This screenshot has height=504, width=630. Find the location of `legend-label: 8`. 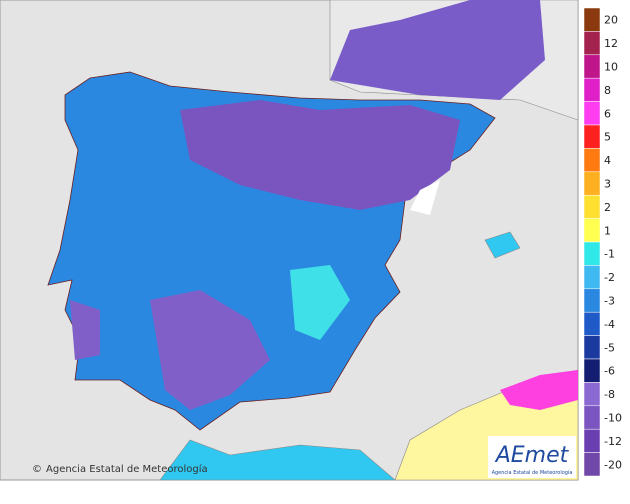

legend-label: 8 is located at coordinates (607, 90).